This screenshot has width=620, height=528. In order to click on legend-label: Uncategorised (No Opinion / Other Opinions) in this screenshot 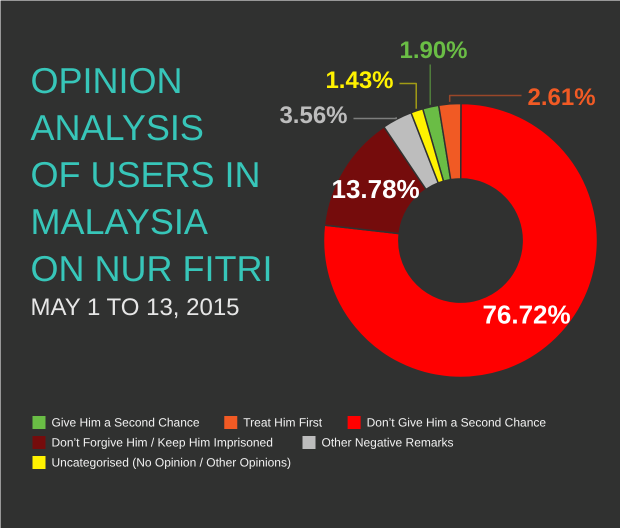, I will do `click(171, 463)`.